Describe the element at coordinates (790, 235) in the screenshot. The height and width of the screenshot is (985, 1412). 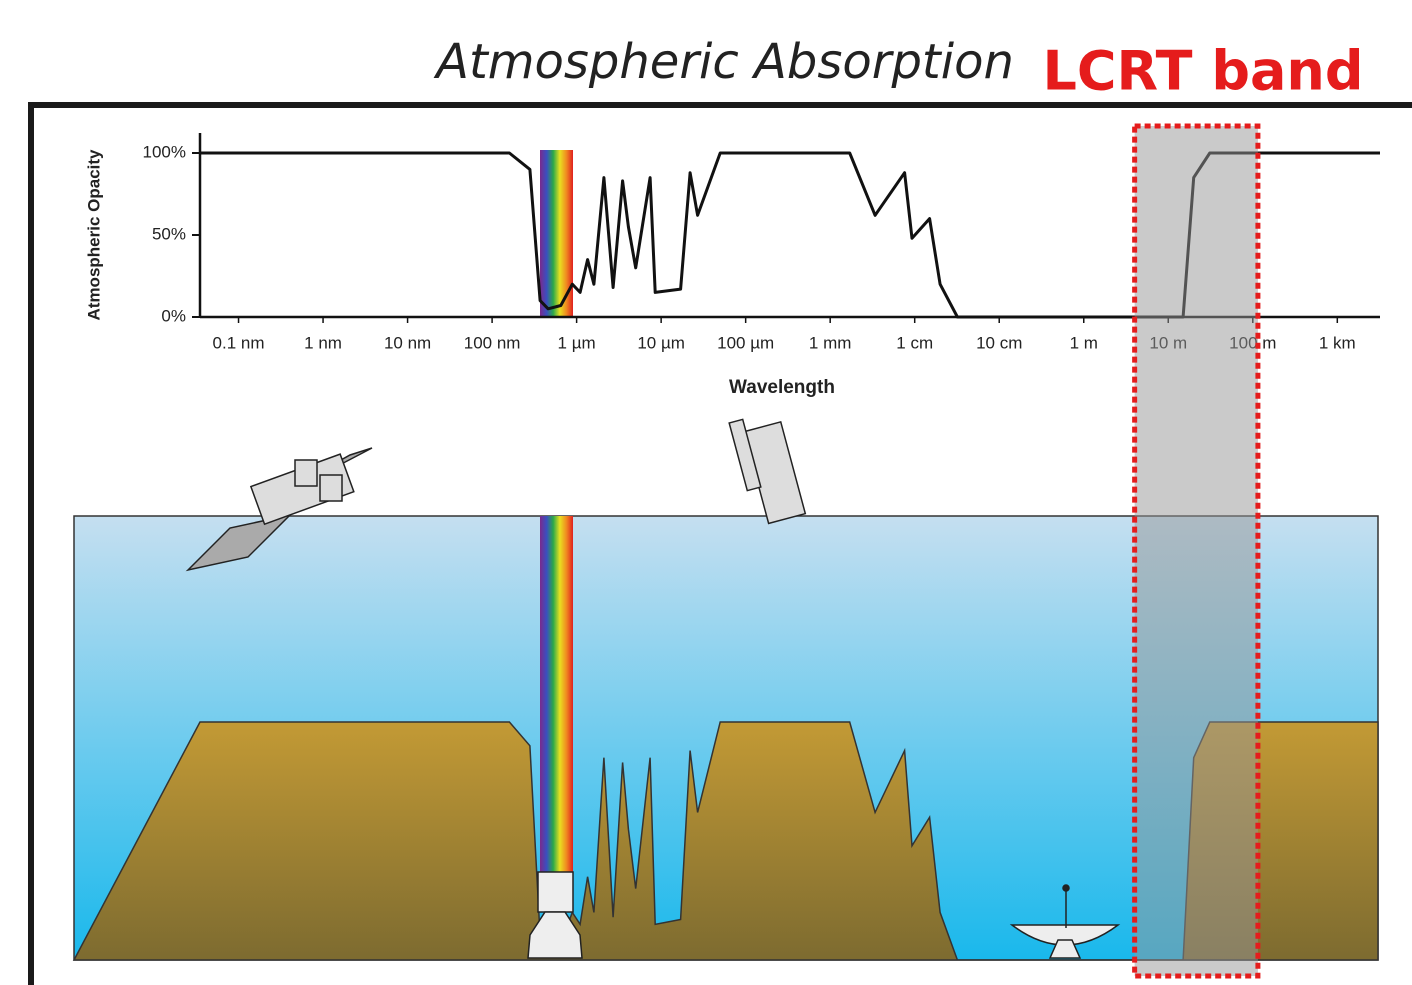
I see `opacity-line` at that location.